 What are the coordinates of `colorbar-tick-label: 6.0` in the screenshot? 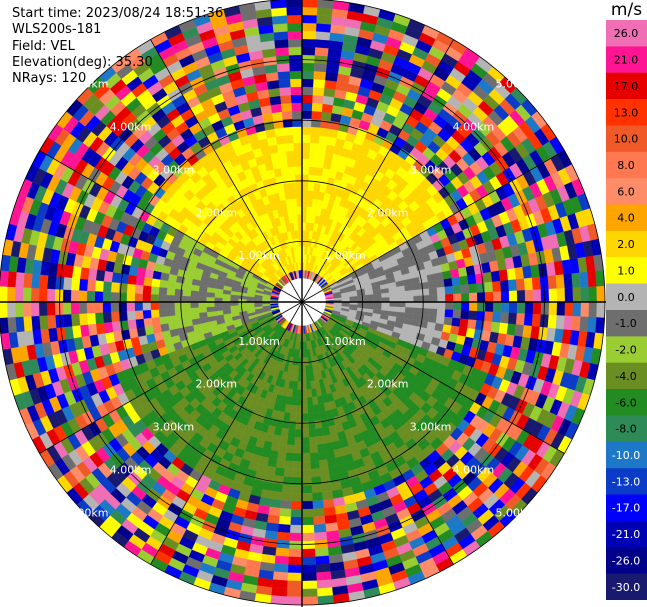 It's located at (626, 191).